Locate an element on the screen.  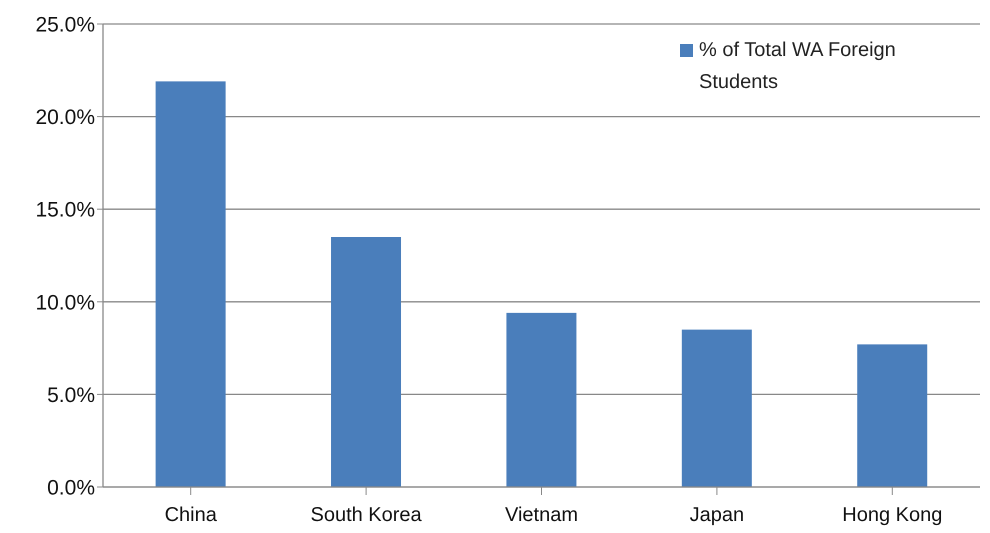
x-tick-label: Vietnam is located at coordinates (541, 515).